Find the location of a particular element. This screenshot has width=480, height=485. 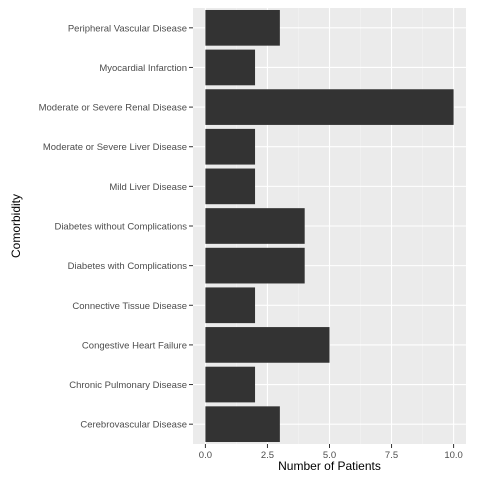

x-tick-label: 5.0 is located at coordinates (329, 455).